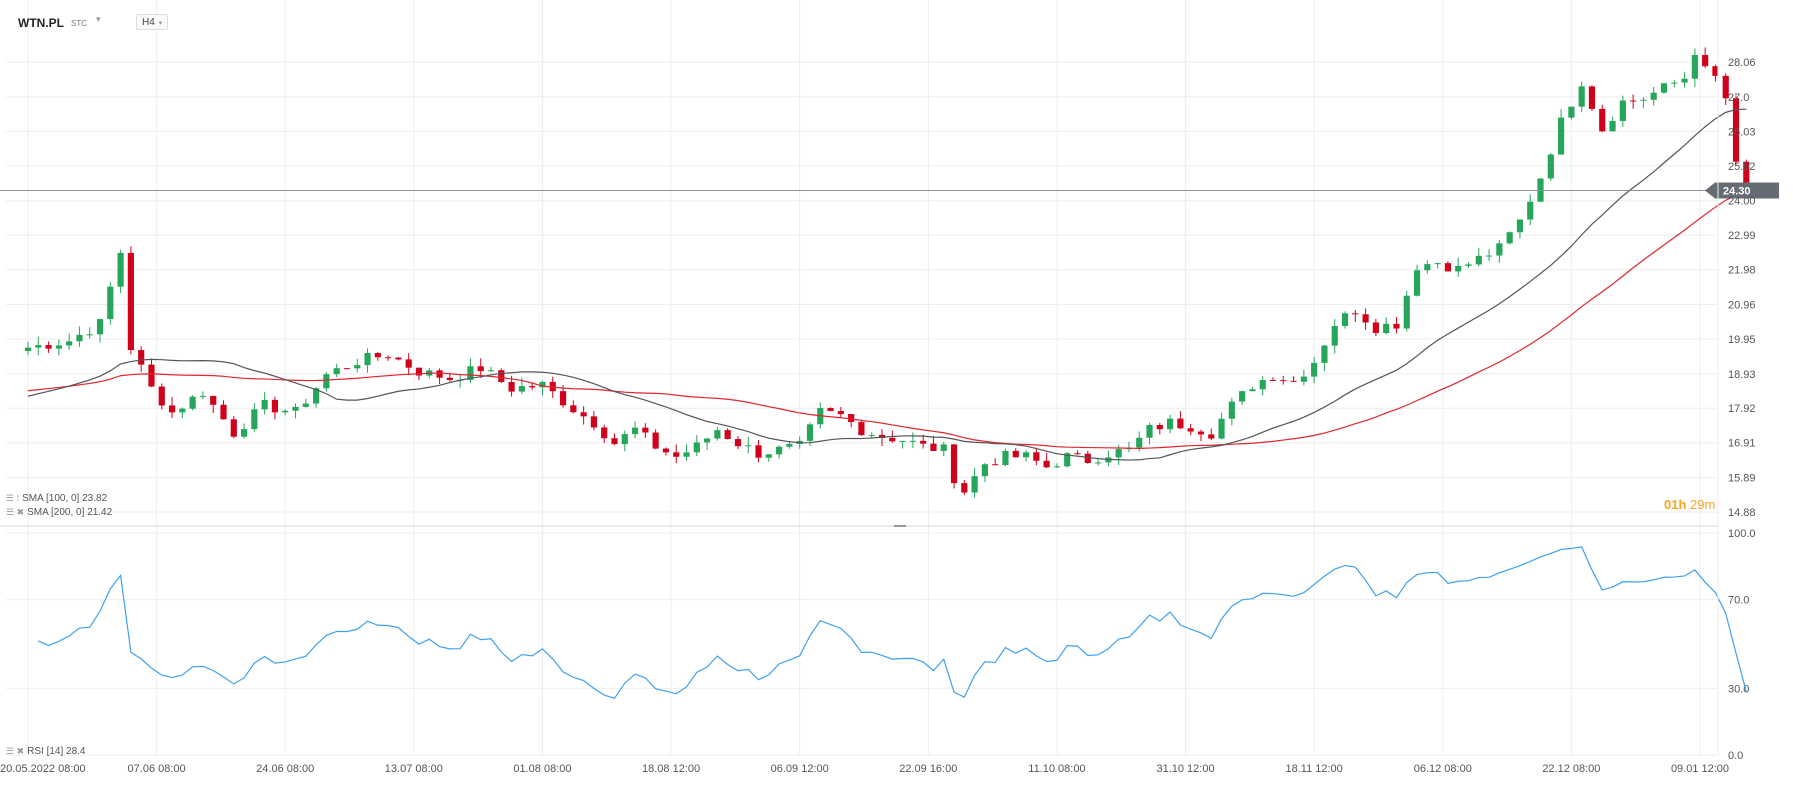 The image size is (1793, 786). I want to click on time-axis-label: 20.05.2022 08:00, so click(43, 769).